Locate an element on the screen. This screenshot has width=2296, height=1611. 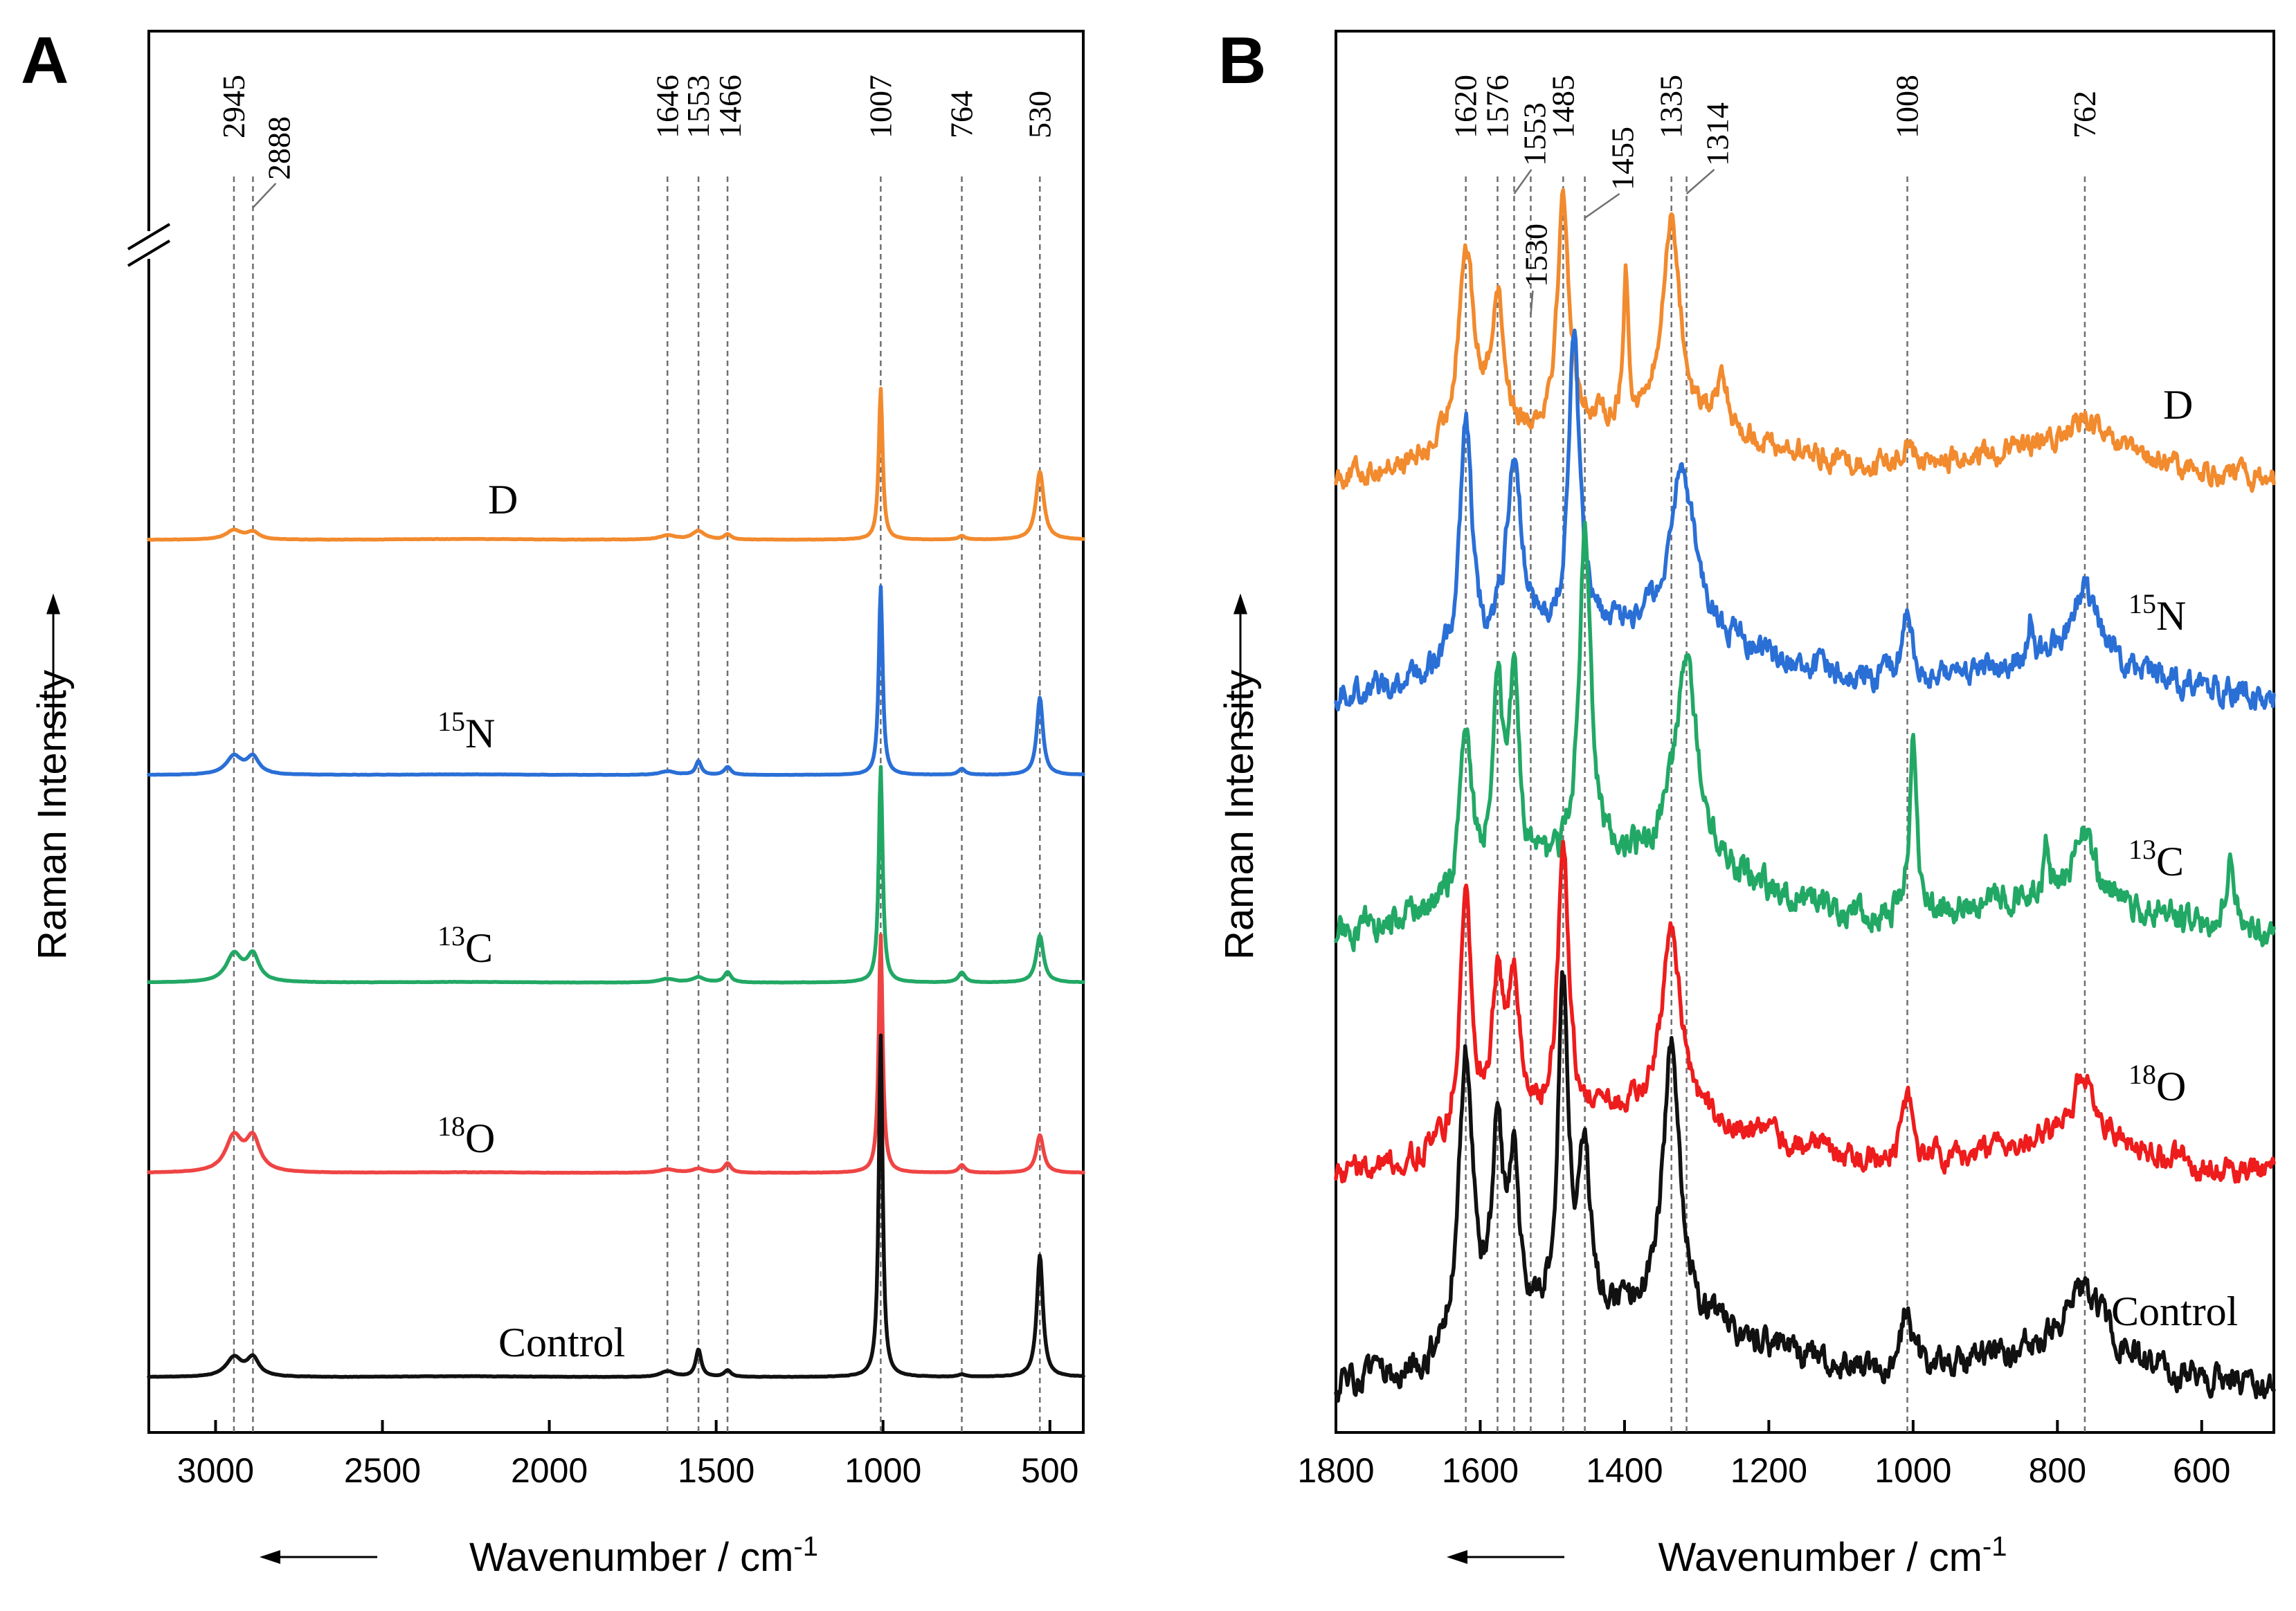
peak-label: 1314 is located at coordinates (1717, 134).